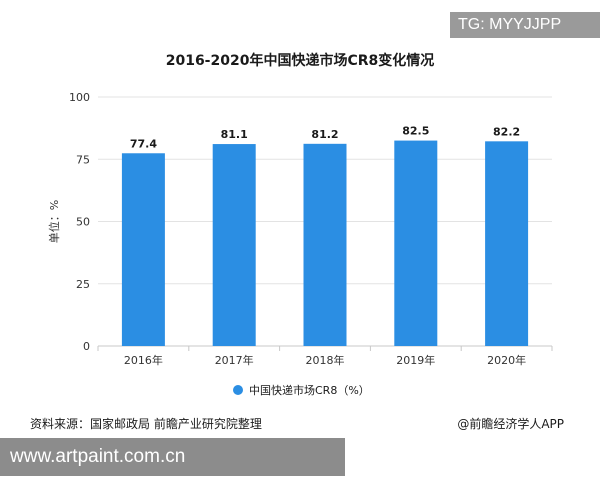 The height and width of the screenshot is (480, 600). Describe the element at coordinates (234, 360) in the screenshot. I see `x-tick-label: 2017年` at that location.